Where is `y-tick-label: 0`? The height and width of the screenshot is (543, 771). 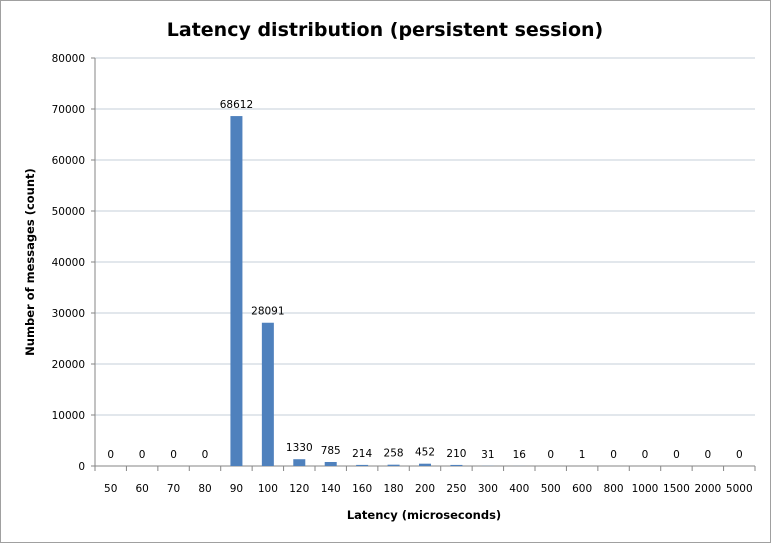 y-tick-label: 0 is located at coordinates (81, 467).